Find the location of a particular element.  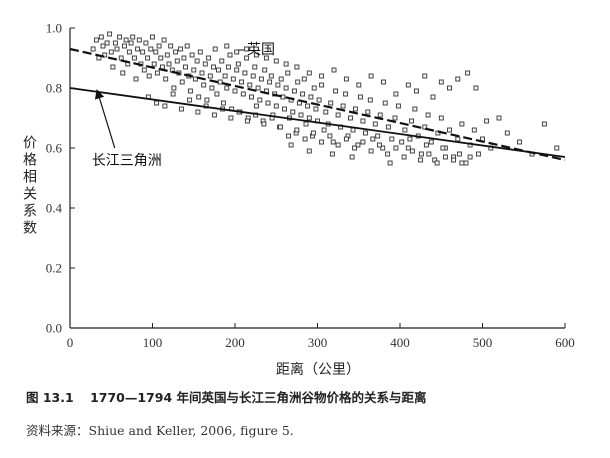

x-tick-label: 200 is located at coordinates (235, 342).